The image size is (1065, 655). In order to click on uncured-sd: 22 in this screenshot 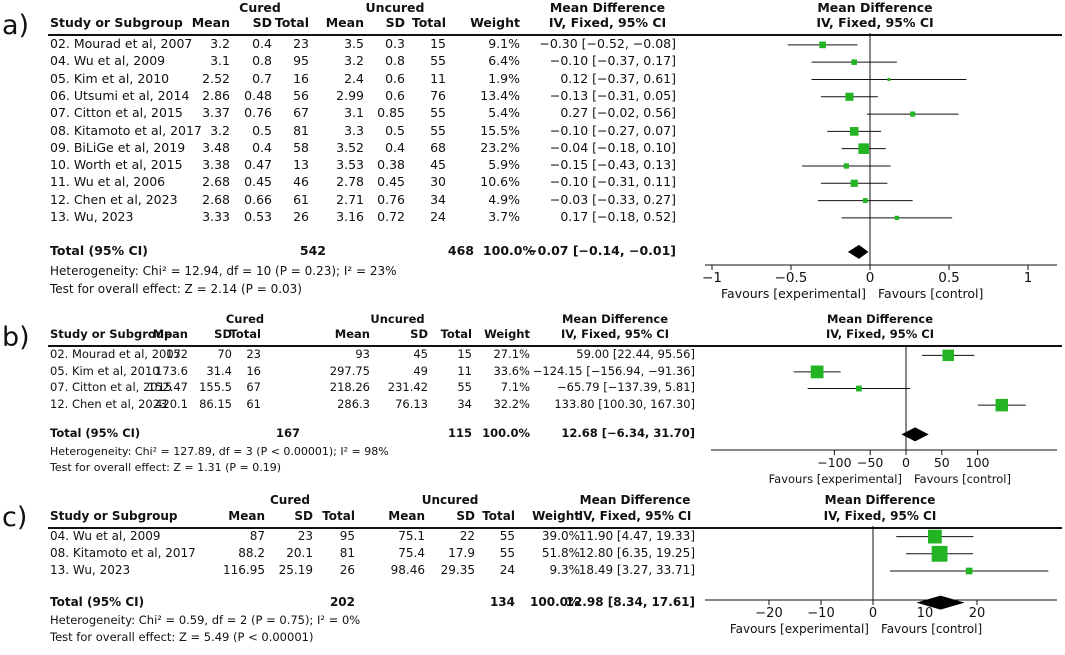, I will do `click(467, 536)`.